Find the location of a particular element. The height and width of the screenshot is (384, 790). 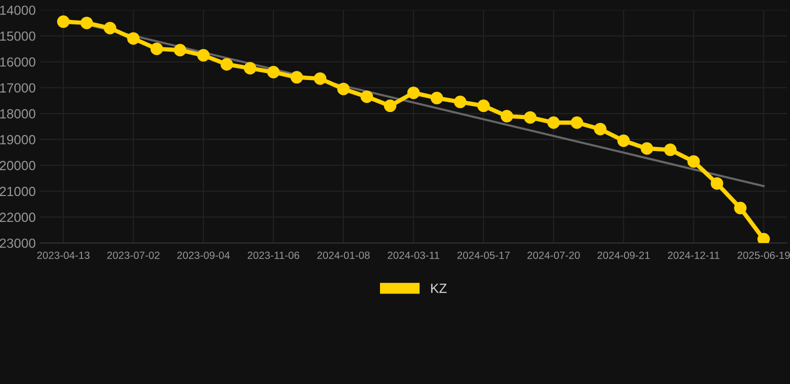

x-tick-label: 2024-01-08 is located at coordinates (343, 255).